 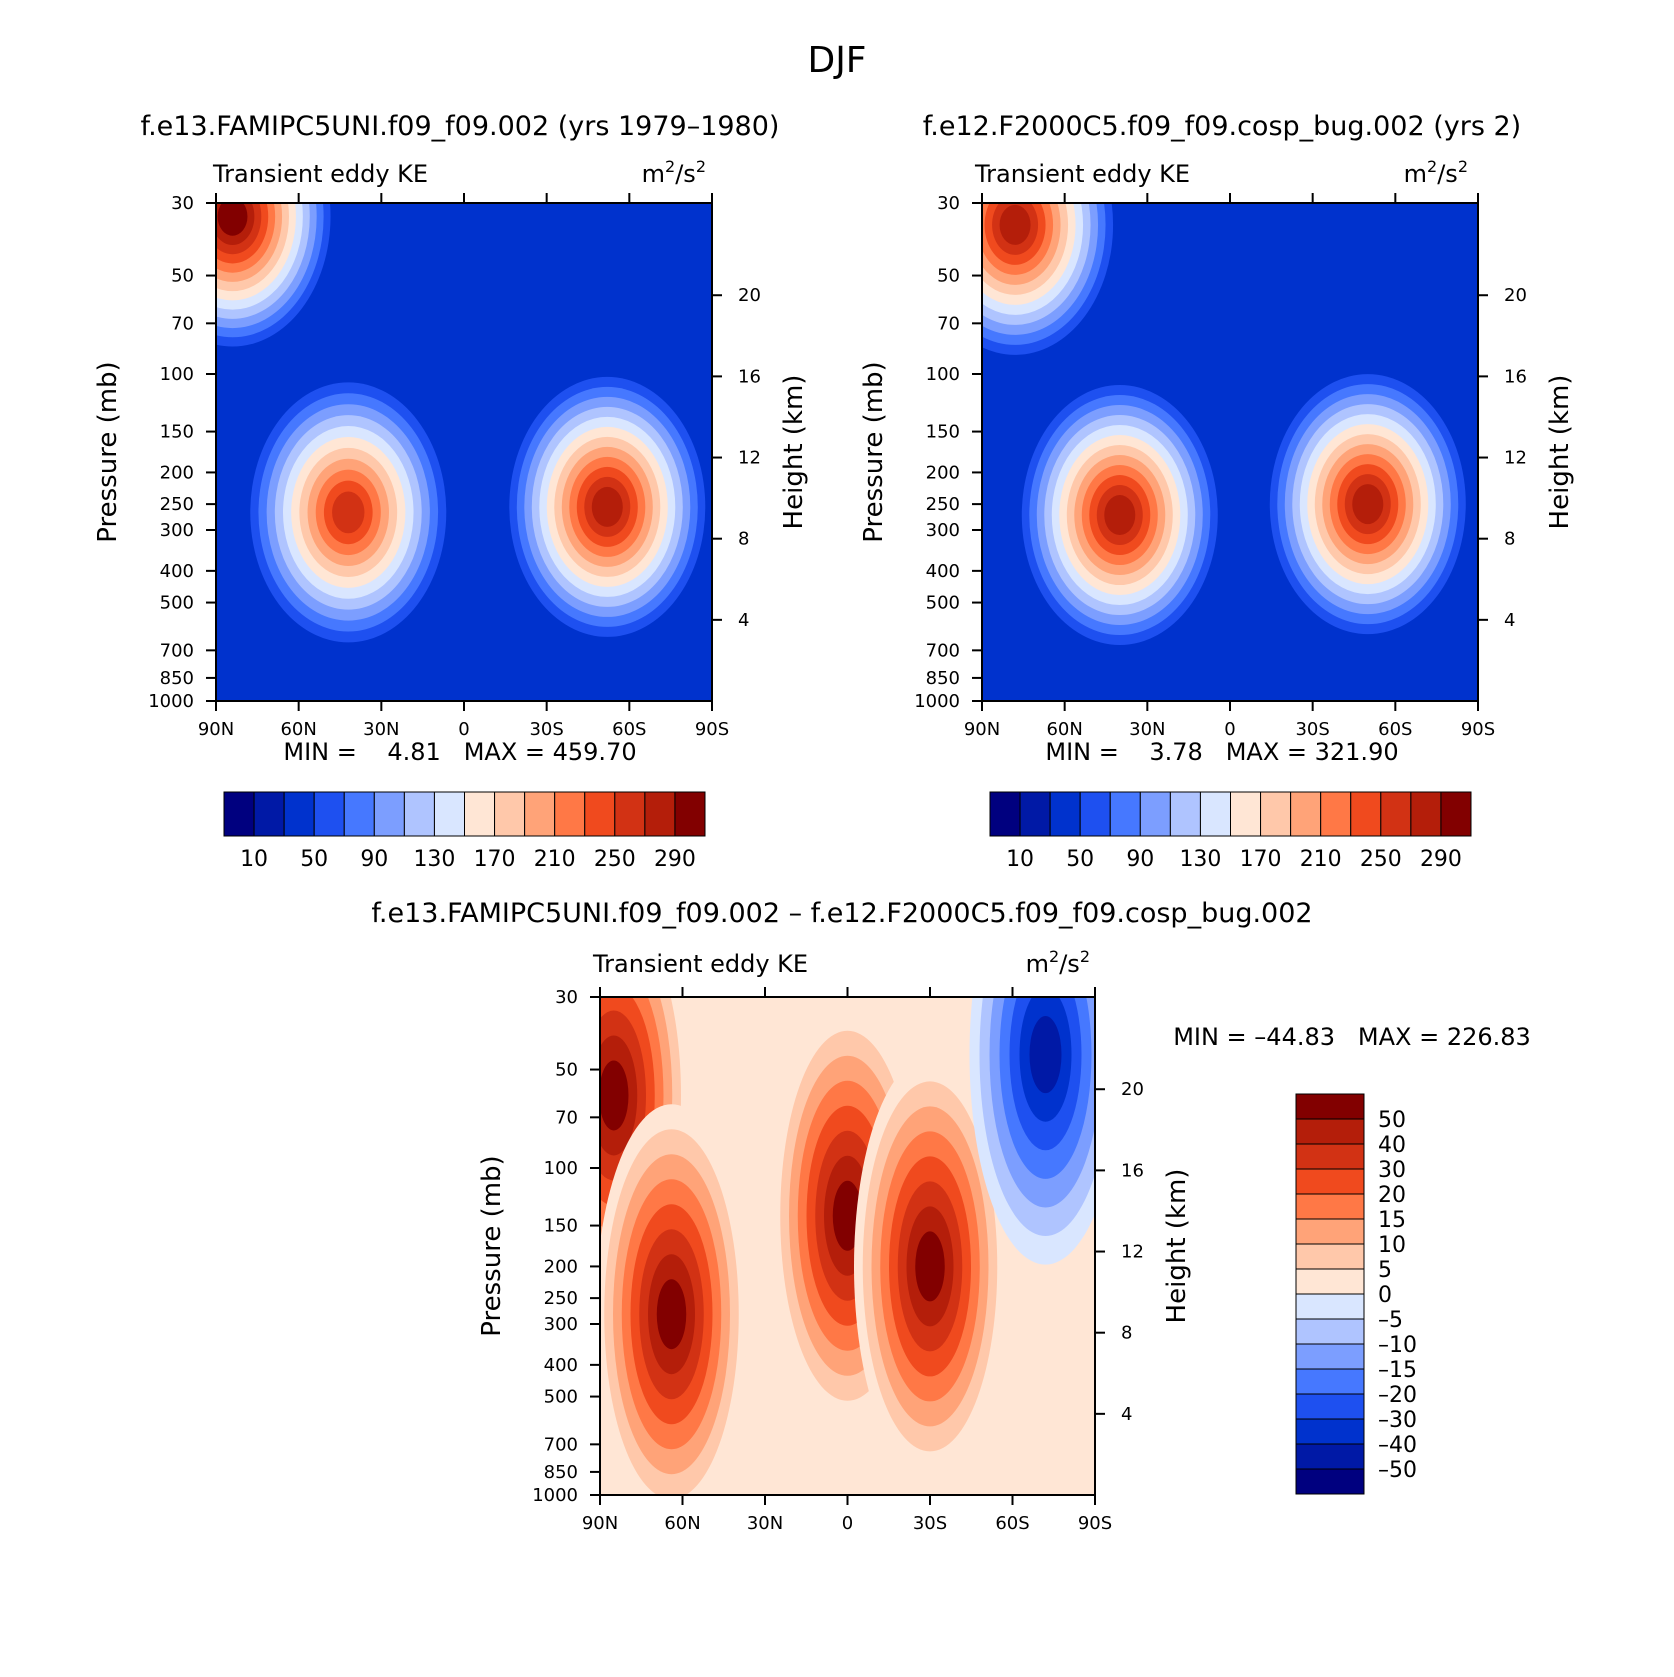 I want to click on y-tick-label: 700, so click(x=561, y=1444).